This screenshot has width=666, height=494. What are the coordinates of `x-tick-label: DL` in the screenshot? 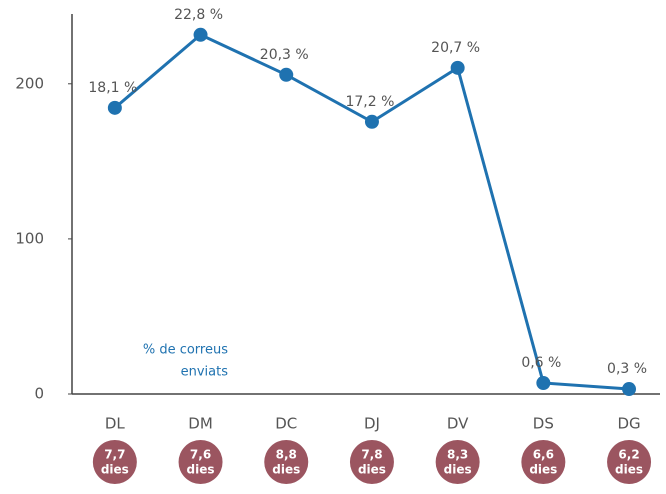 It's located at (115, 424).